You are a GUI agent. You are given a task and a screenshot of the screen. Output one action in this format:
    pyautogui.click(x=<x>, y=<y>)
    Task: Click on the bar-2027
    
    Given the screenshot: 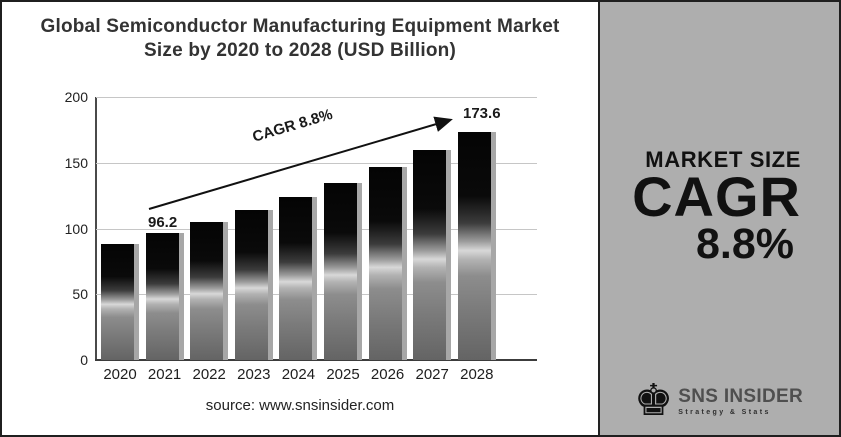 What is the action you would take?
    pyautogui.click(x=432, y=255)
    